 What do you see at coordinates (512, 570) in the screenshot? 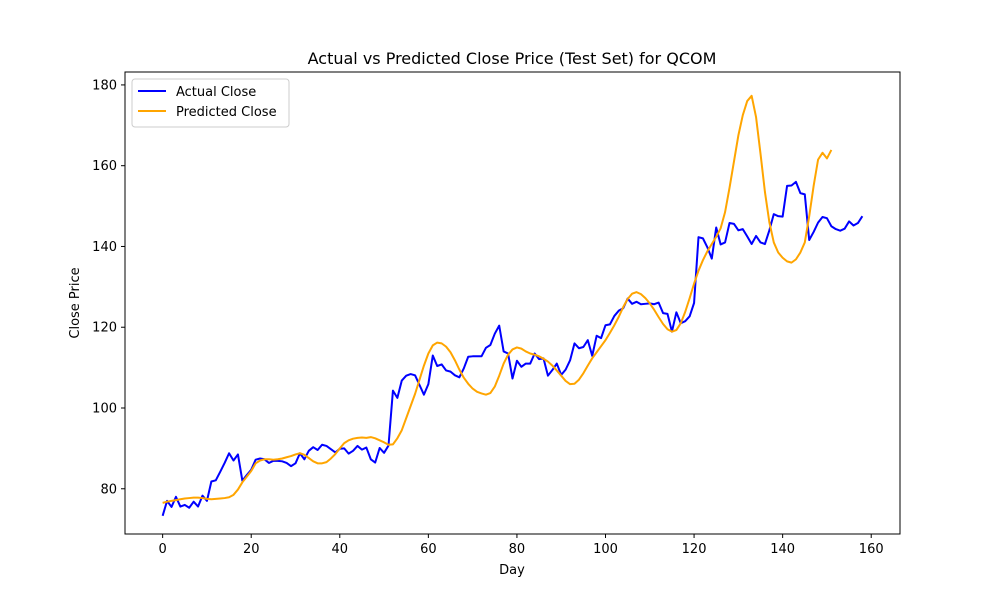
I see `x-axis-label: Day` at bounding box center [512, 570].